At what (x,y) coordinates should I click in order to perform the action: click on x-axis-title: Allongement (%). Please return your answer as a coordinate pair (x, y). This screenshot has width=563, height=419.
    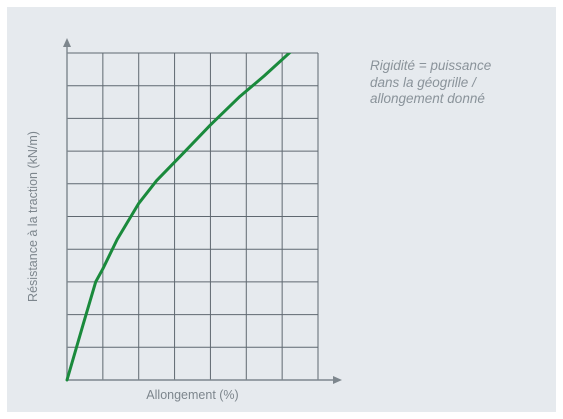
    Looking at the image, I should click on (192, 395).